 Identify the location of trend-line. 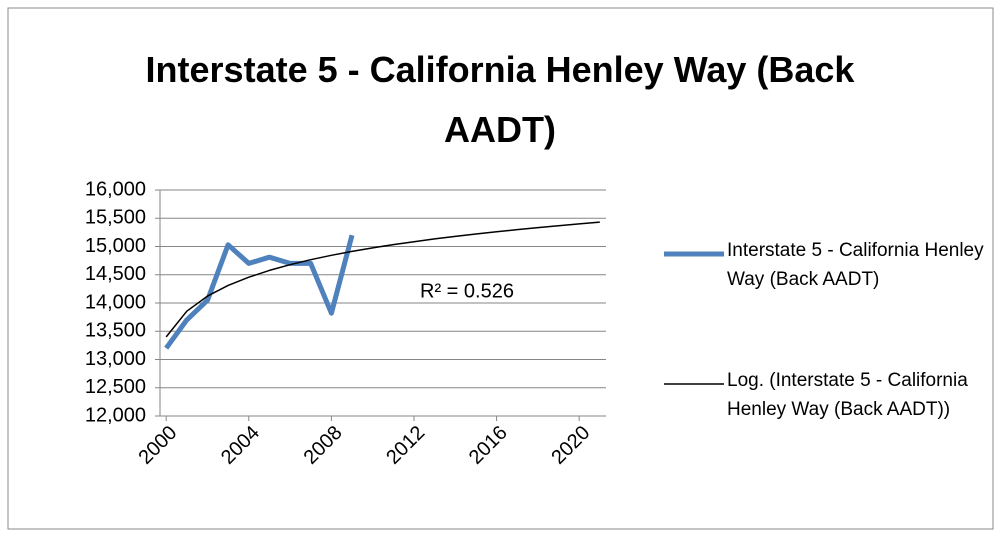
(382, 279).